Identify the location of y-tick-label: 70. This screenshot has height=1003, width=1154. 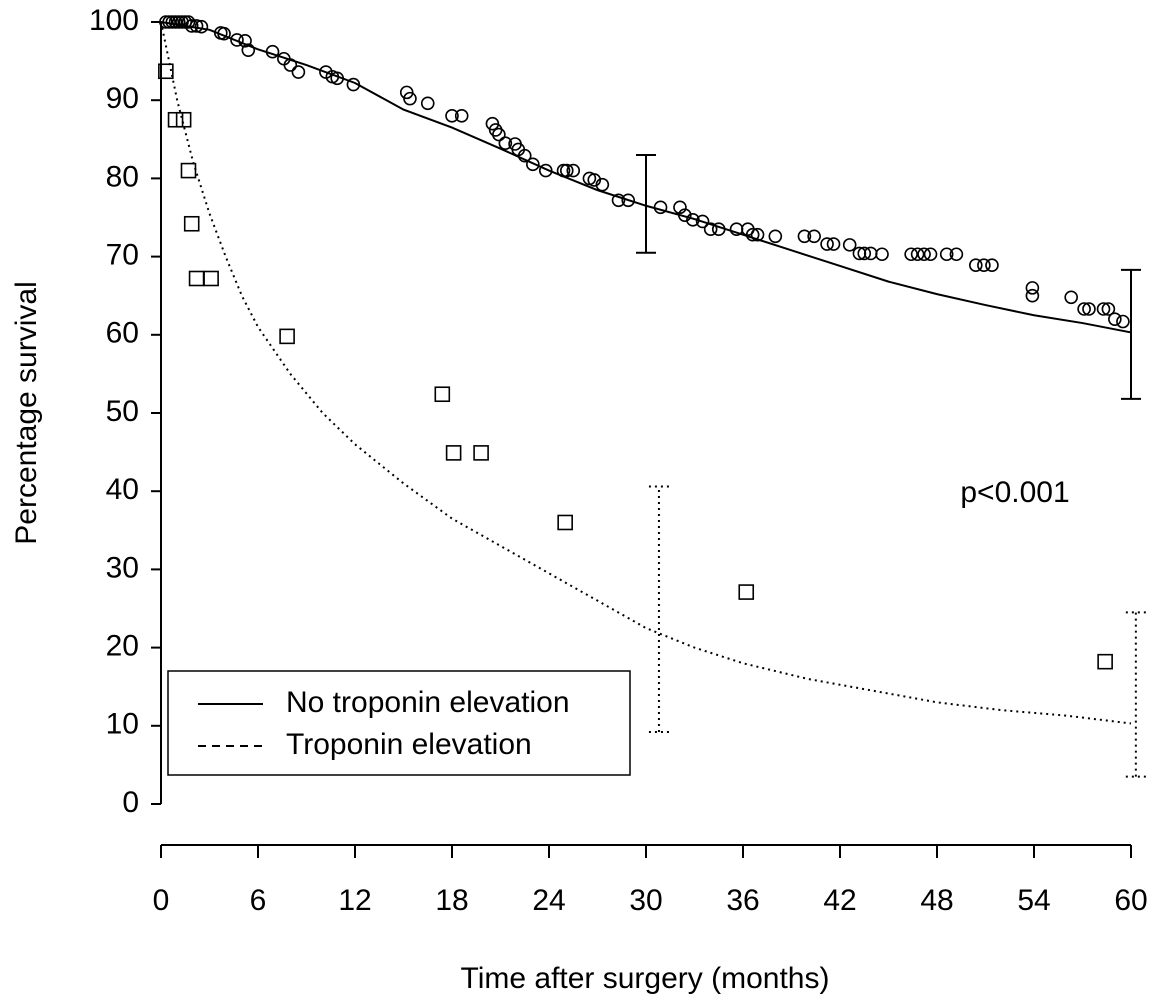
(122, 255).